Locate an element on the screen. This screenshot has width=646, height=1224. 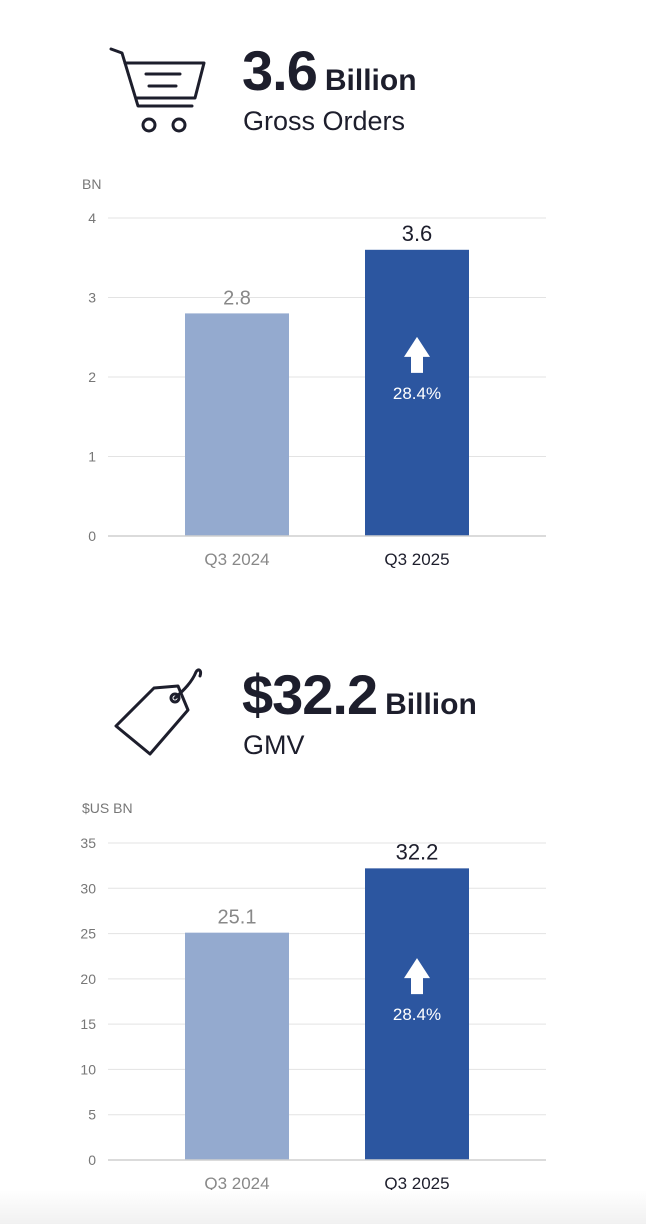
gmv-label: GMV is located at coordinates (274, 745).